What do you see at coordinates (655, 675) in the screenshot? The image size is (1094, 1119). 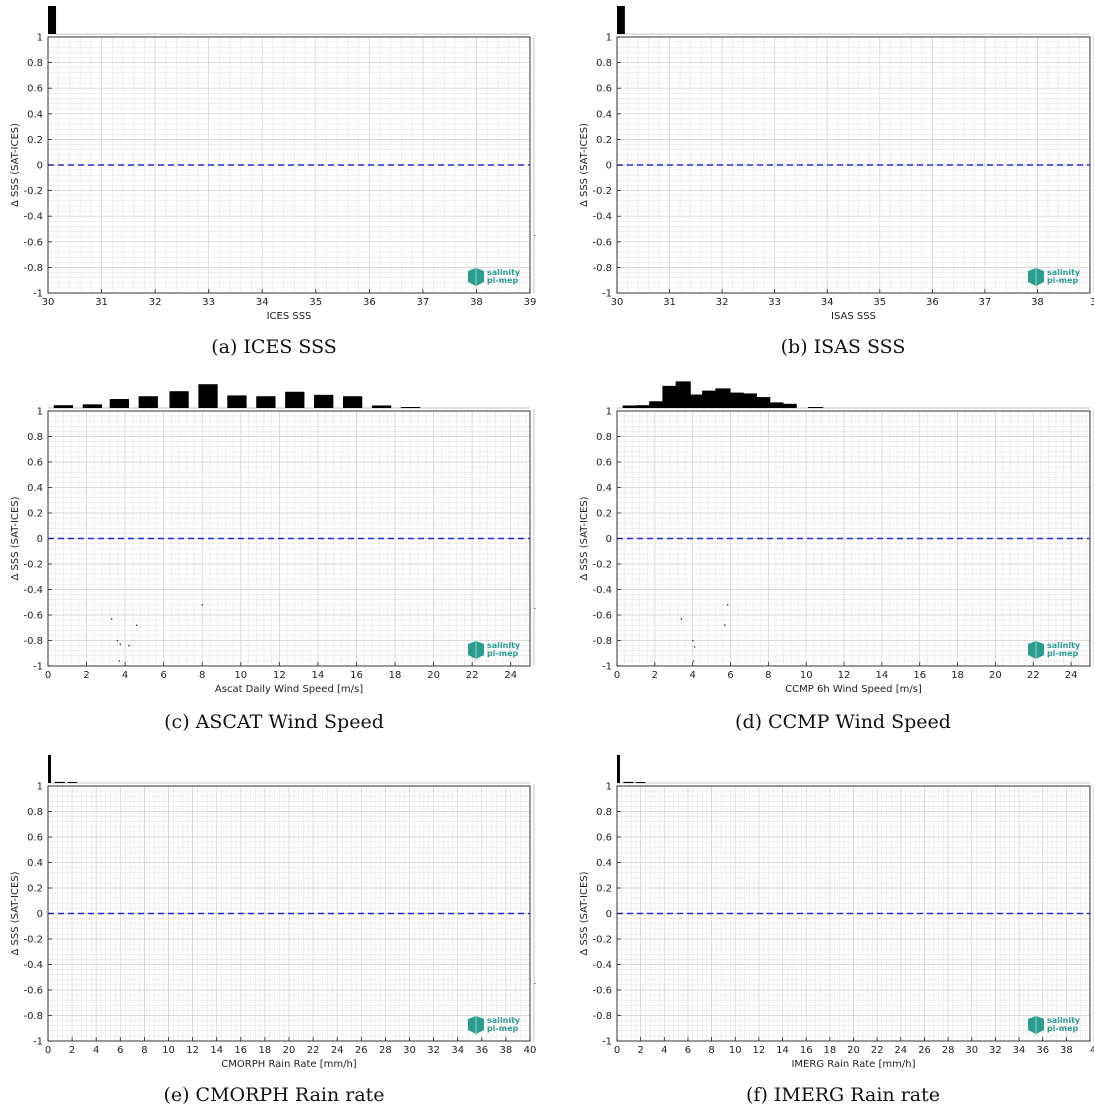 I see `x-tick-label: 2` at bounding box center [655, 675].